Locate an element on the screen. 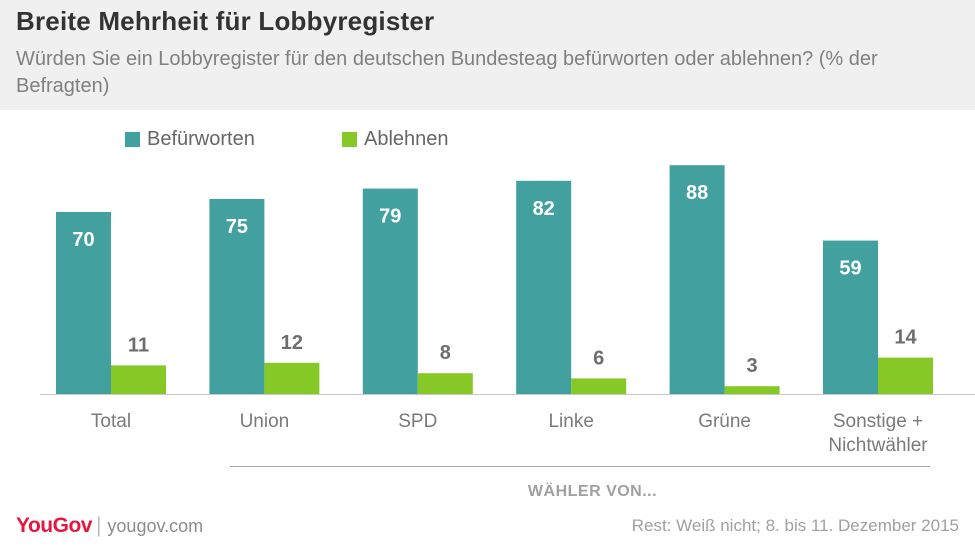 The image size is (975, 548). data-label-ablehnen-2: 8 is located at coordinates (445, 353).